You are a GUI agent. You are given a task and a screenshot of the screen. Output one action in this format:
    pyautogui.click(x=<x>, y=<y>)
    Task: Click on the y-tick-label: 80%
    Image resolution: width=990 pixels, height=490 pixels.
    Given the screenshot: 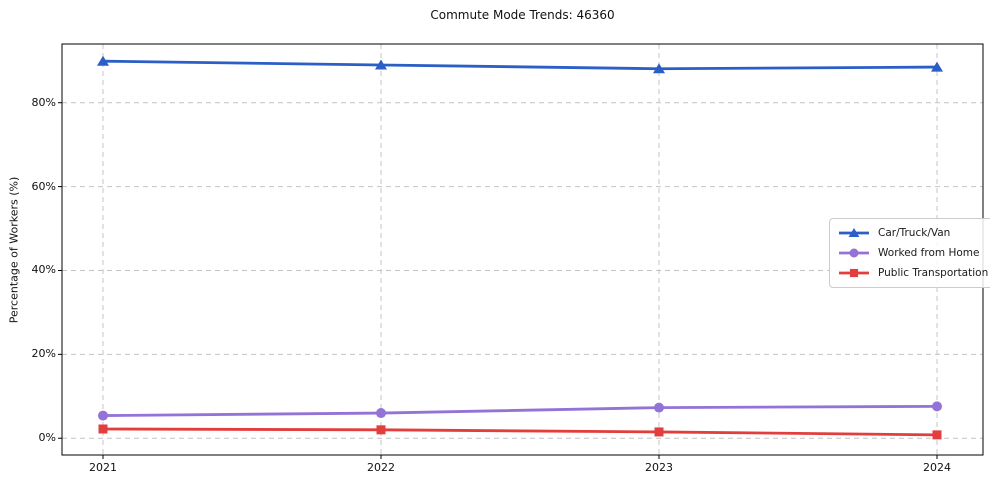 What is the action you would take?
    pyautogui.click(x=43, y=102)
    